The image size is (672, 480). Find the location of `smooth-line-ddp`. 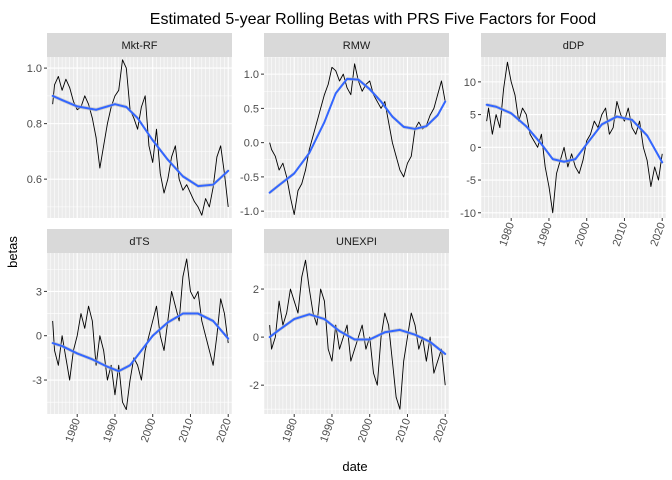

smooth-line-ddp is located at coordinates (574, 133).